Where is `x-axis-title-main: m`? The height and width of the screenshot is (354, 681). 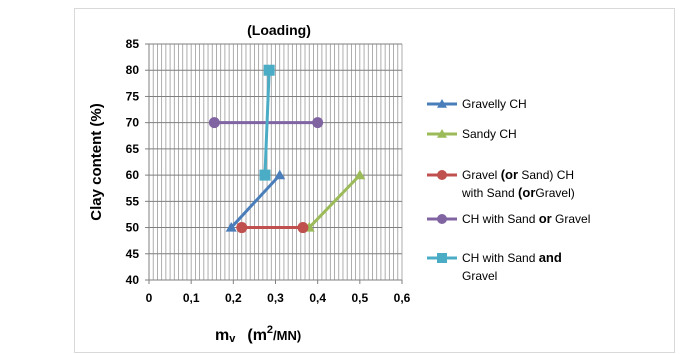
x-axis-title-main: m is located at coordinates (222, 335).